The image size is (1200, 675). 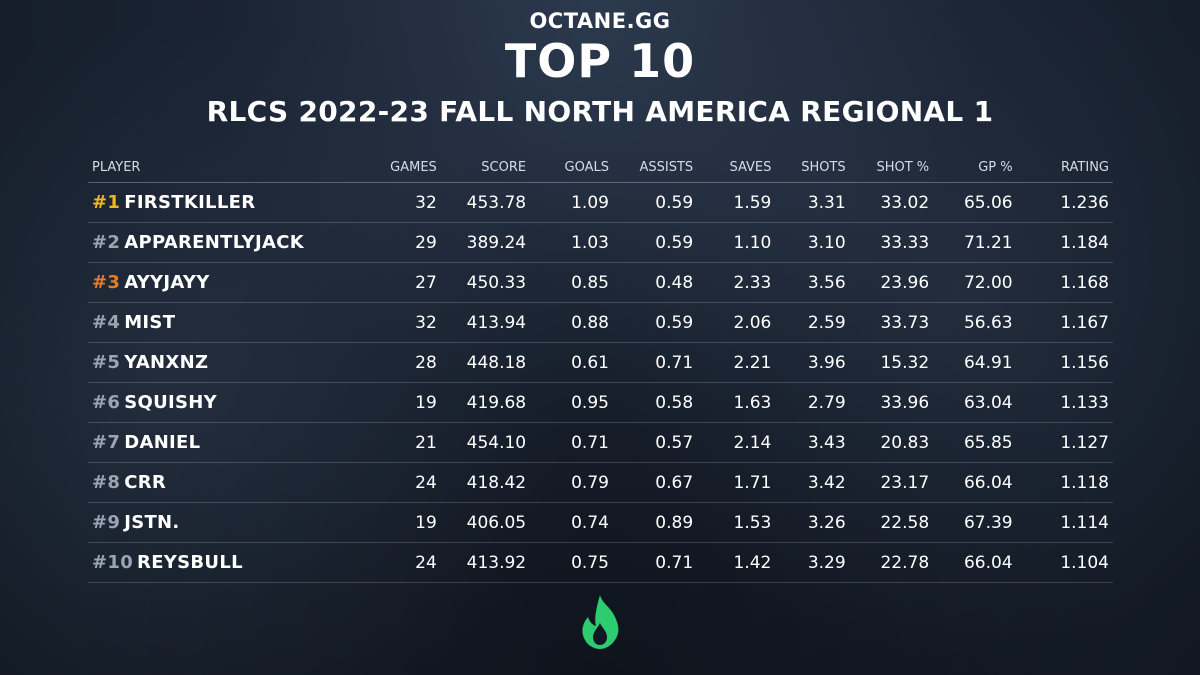 What do you see at coordinates (485, 522) in the screenshot?
I see `cell-score: 406.05` at bounding box center [485, 522].